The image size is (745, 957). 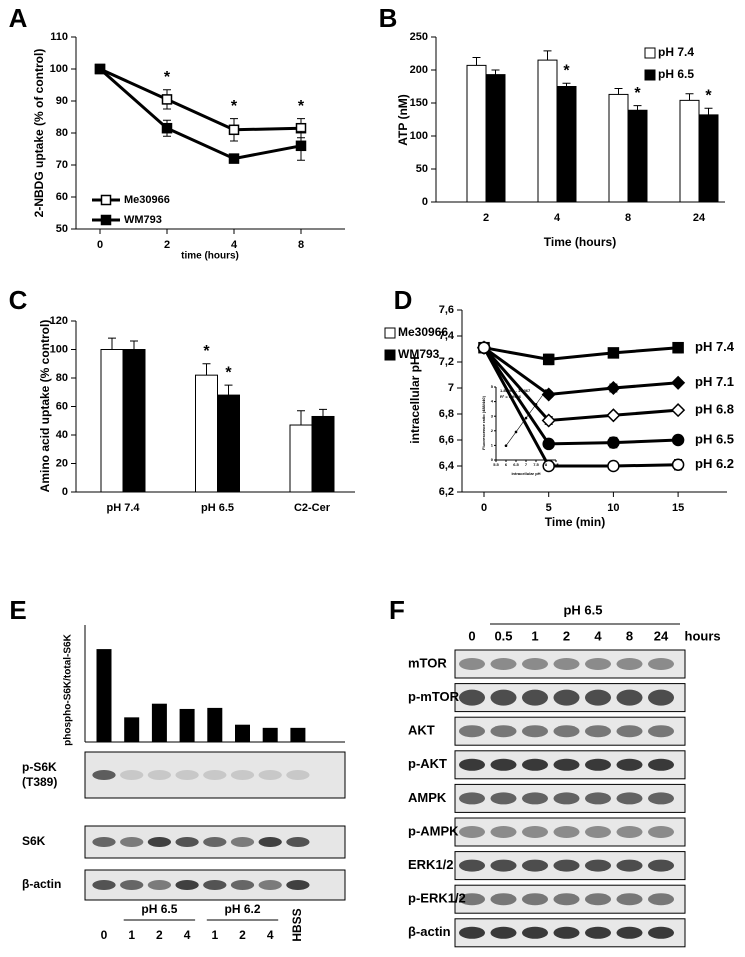 What do you see at coordinates (613, 508) in the screenshot?
I see `x-tick-label: 10` at bounding box center [613, 508].